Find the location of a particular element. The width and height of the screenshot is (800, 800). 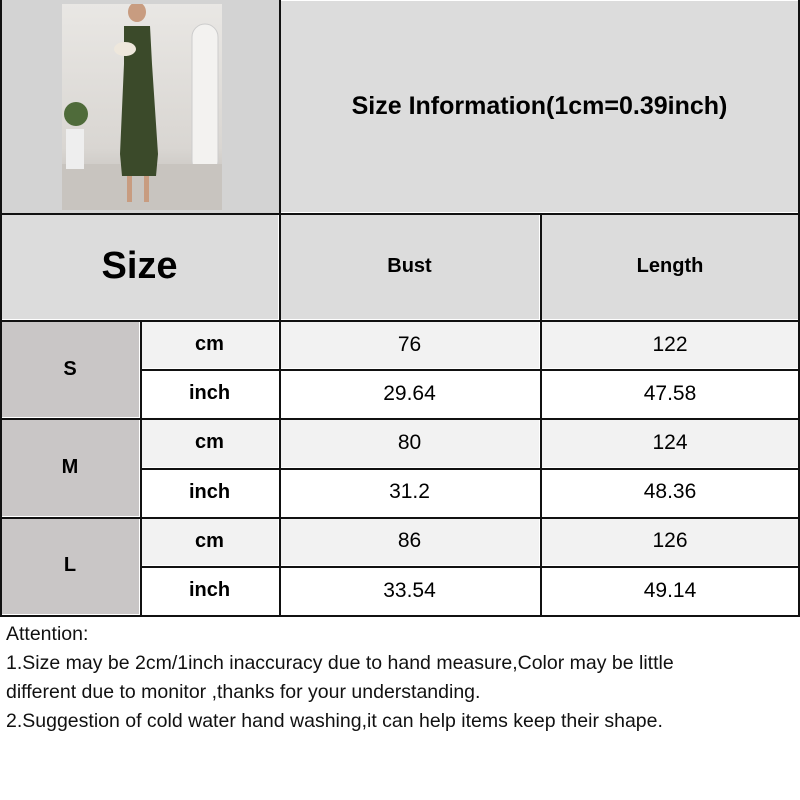

length-value: 126 is located at coordinates (670, 541).